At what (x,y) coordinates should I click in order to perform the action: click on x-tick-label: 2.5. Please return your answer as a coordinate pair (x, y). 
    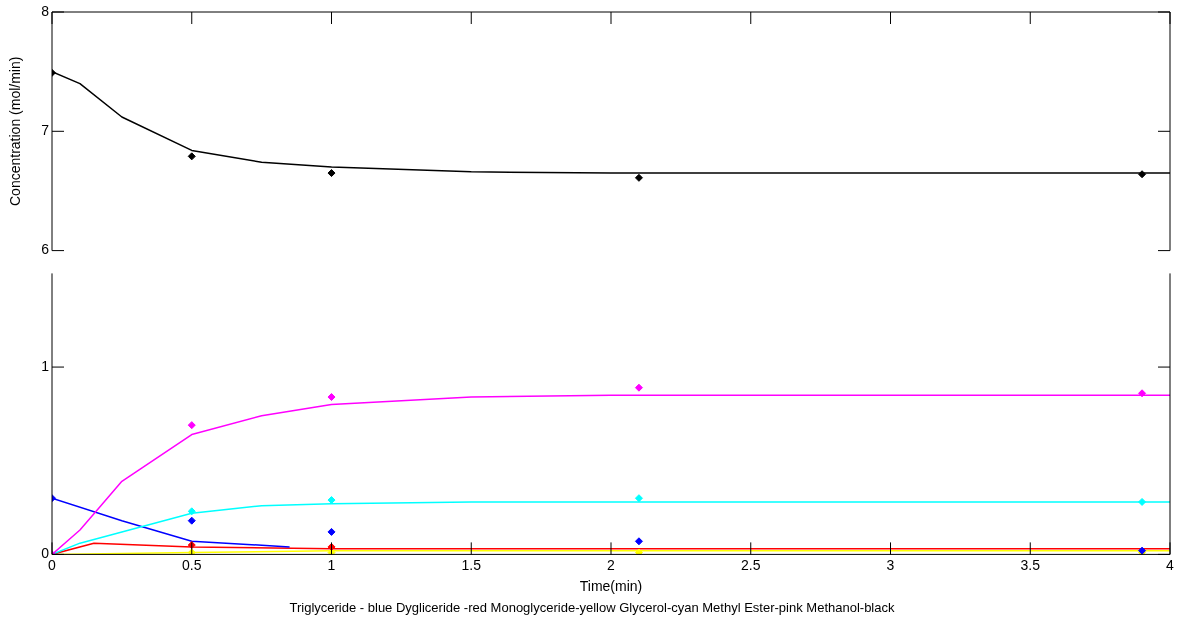
    Looking at the image, I should click on (751, 564).